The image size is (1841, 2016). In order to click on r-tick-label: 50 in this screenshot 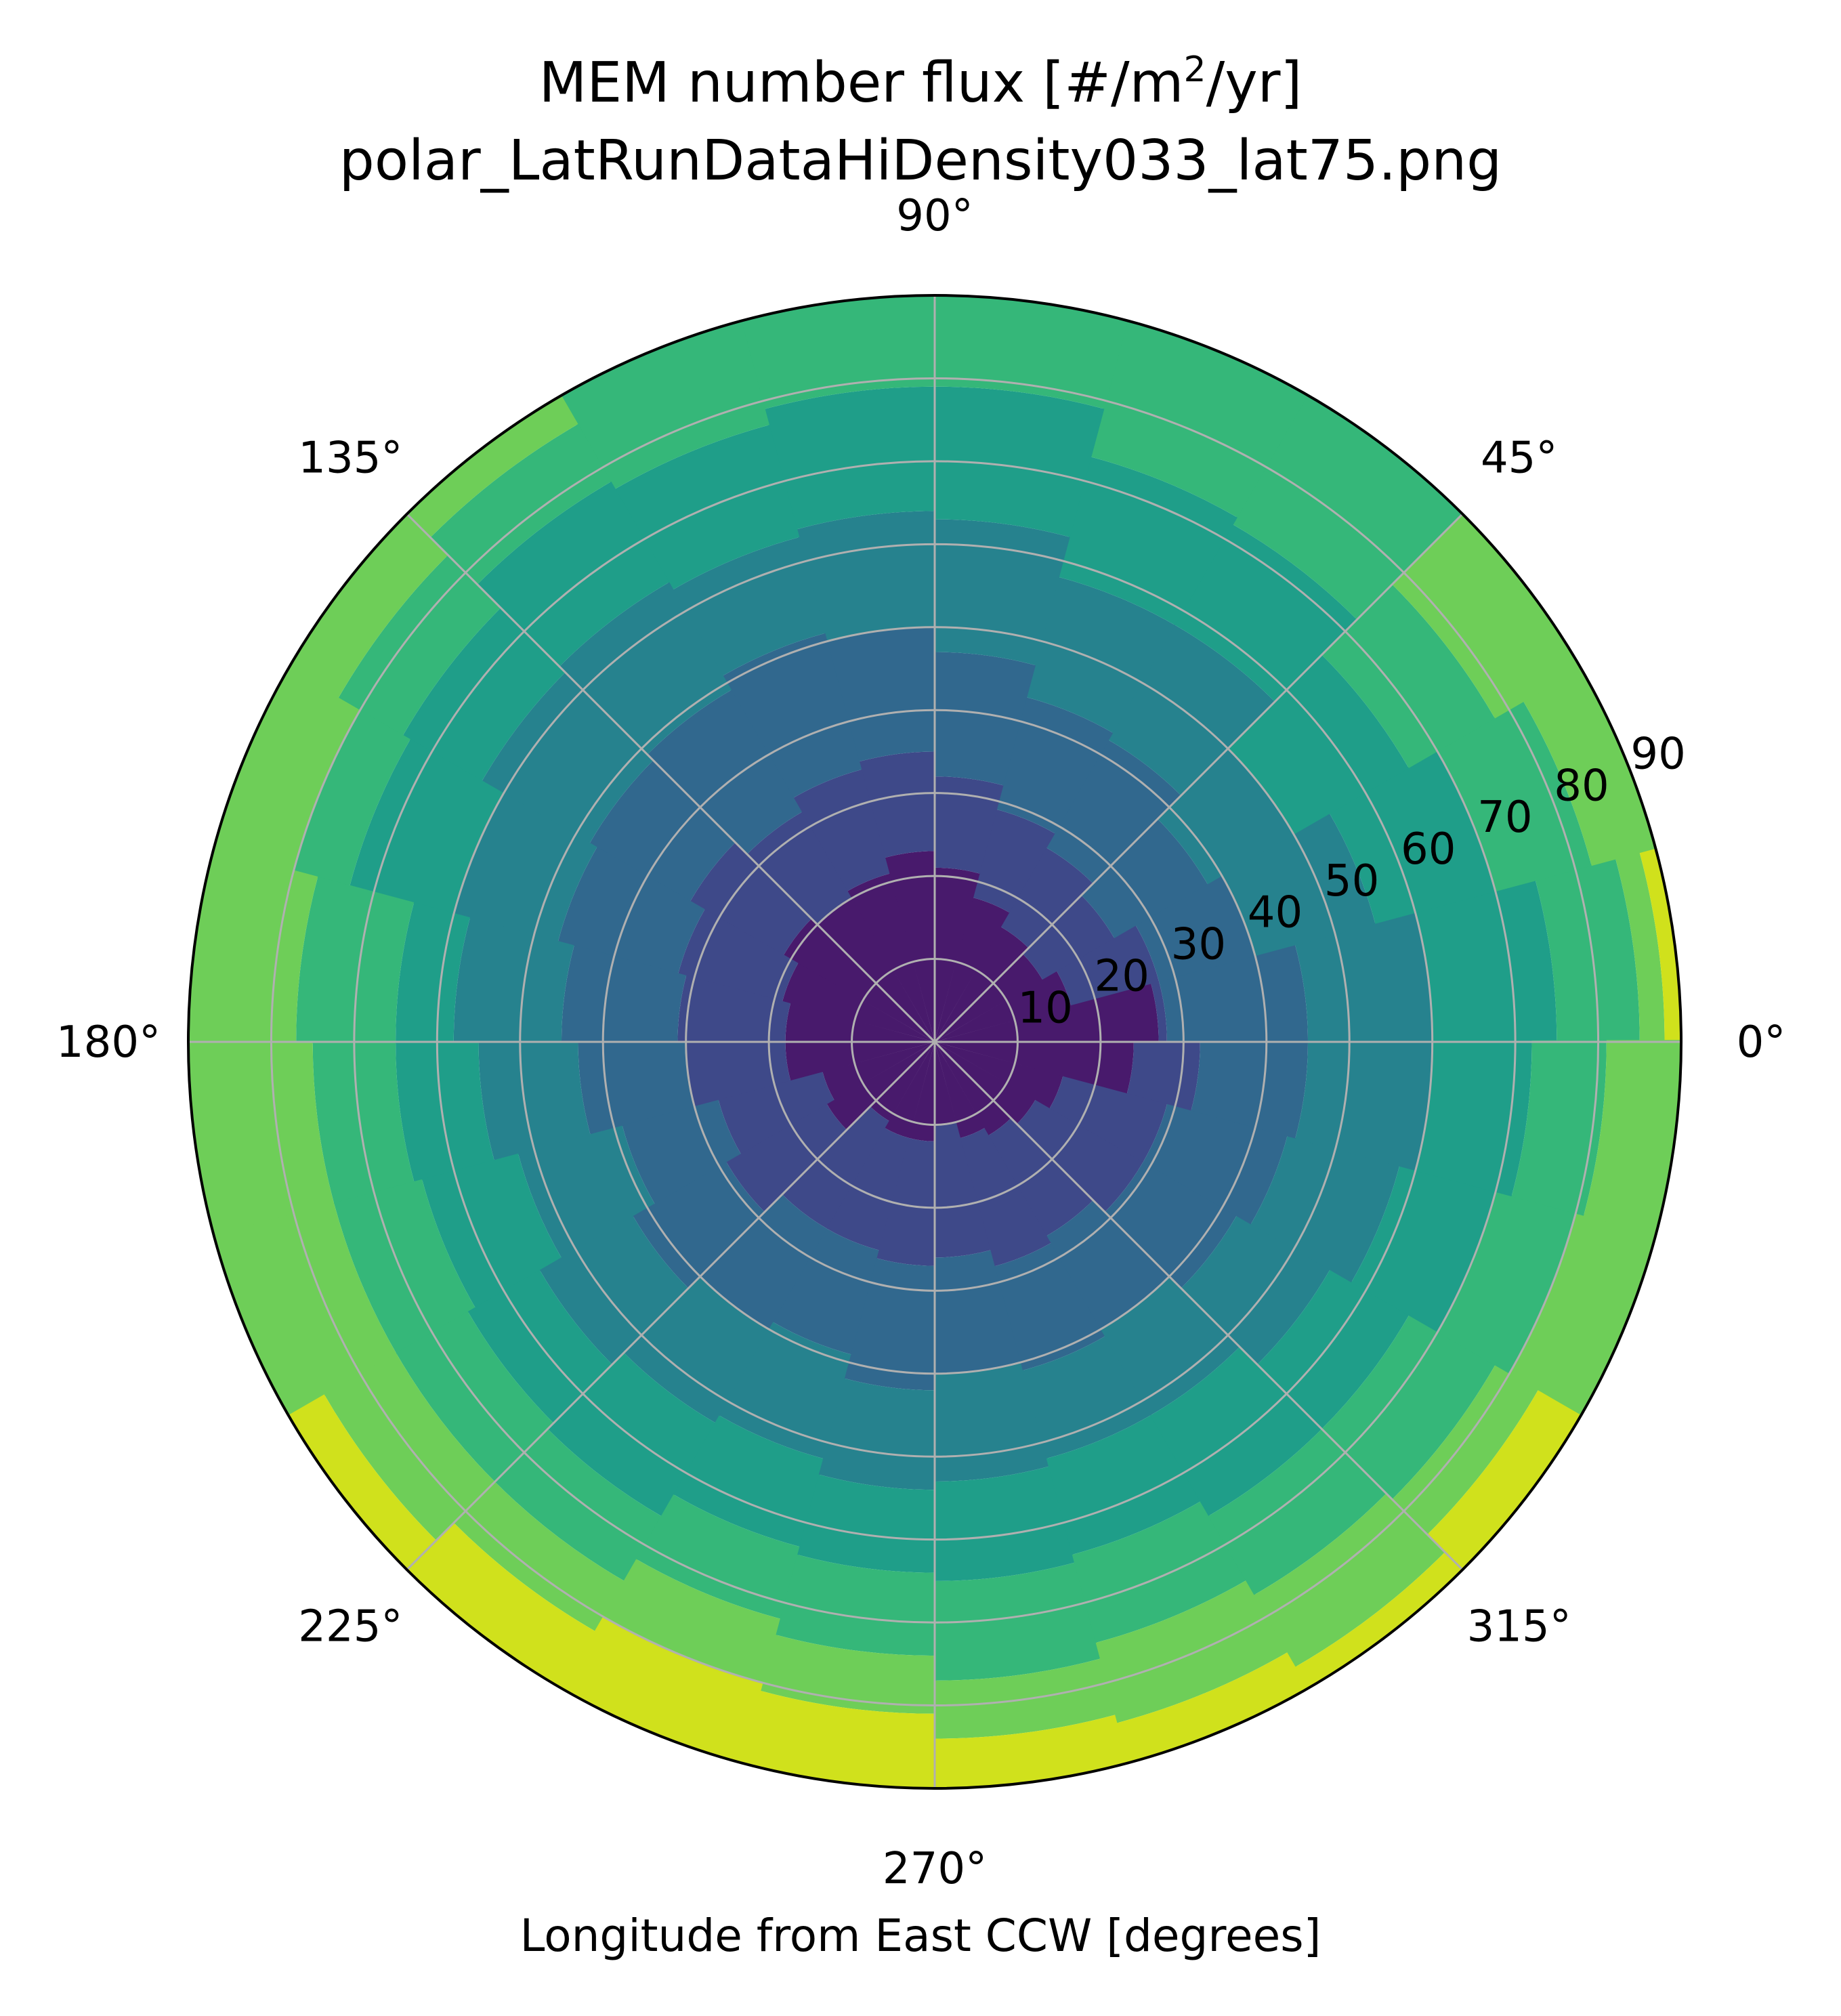, I will do `click(1351, 881)`.